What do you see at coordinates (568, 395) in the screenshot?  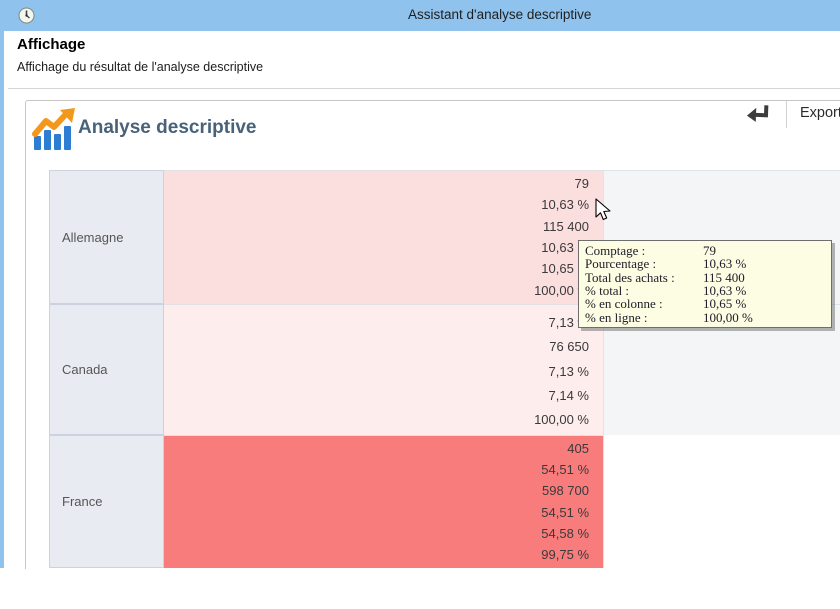 I see `cell-value: 7,14 %` at bounding box center [568, 395].